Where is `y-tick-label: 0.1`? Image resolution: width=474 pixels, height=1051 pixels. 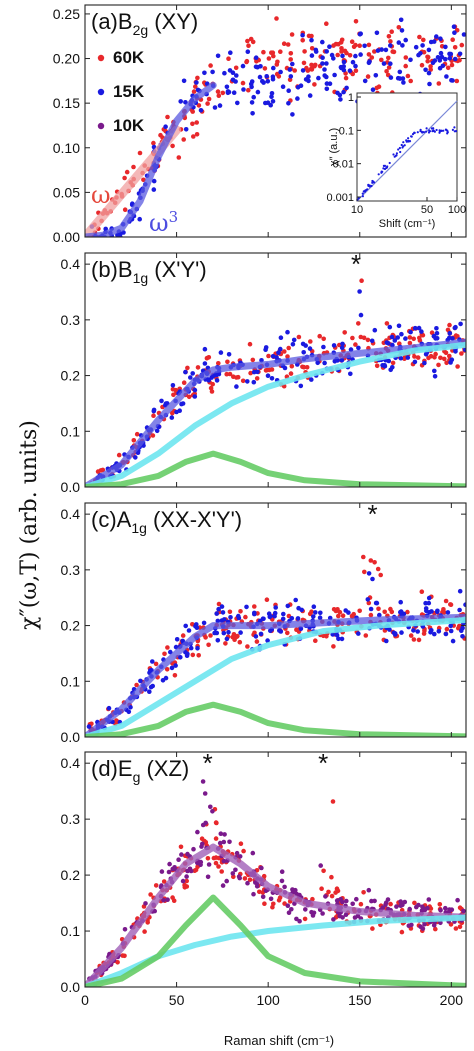
y-tick-label: 0.1 is located at coordinates (71, 431).